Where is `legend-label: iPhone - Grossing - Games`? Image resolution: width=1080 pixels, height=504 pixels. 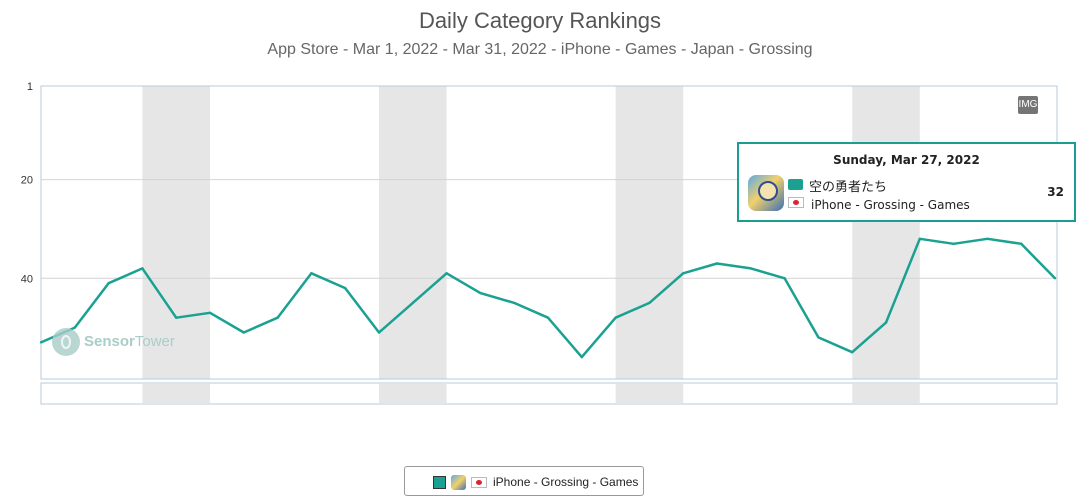 legend-label: iPhone - Grossing - Games is located at coordinates (566, 482).